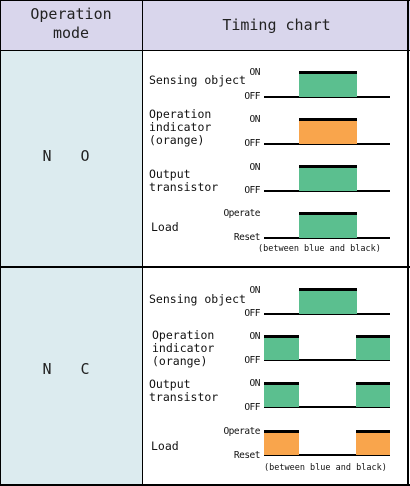 The height and width of the screenshot is (486, 410). Describe the element at coordinates (205, 50) in the screenshot. I see `border-header` at that location.